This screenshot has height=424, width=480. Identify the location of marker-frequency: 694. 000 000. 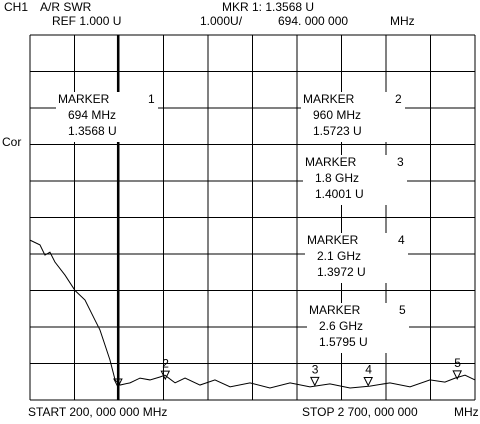
(313, 21).